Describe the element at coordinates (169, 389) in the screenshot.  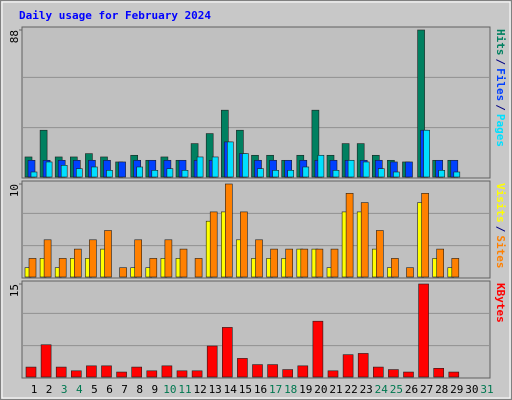
I see `x-tick-label: 10` at that location.